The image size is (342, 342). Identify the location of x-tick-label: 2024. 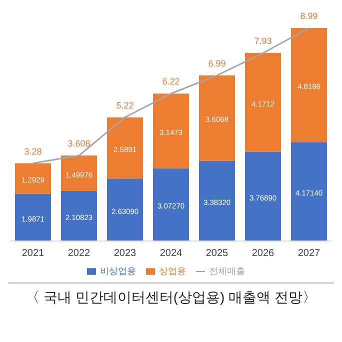
(171, 254).